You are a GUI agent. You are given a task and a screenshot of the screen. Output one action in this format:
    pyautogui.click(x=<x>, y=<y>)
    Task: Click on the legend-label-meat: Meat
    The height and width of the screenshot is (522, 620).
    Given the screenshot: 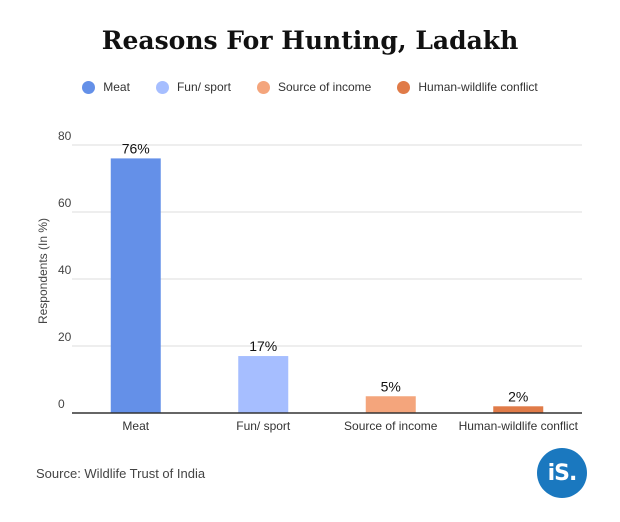 What is the action you would take?
    pyautogui.click(x=116, y=87)
    